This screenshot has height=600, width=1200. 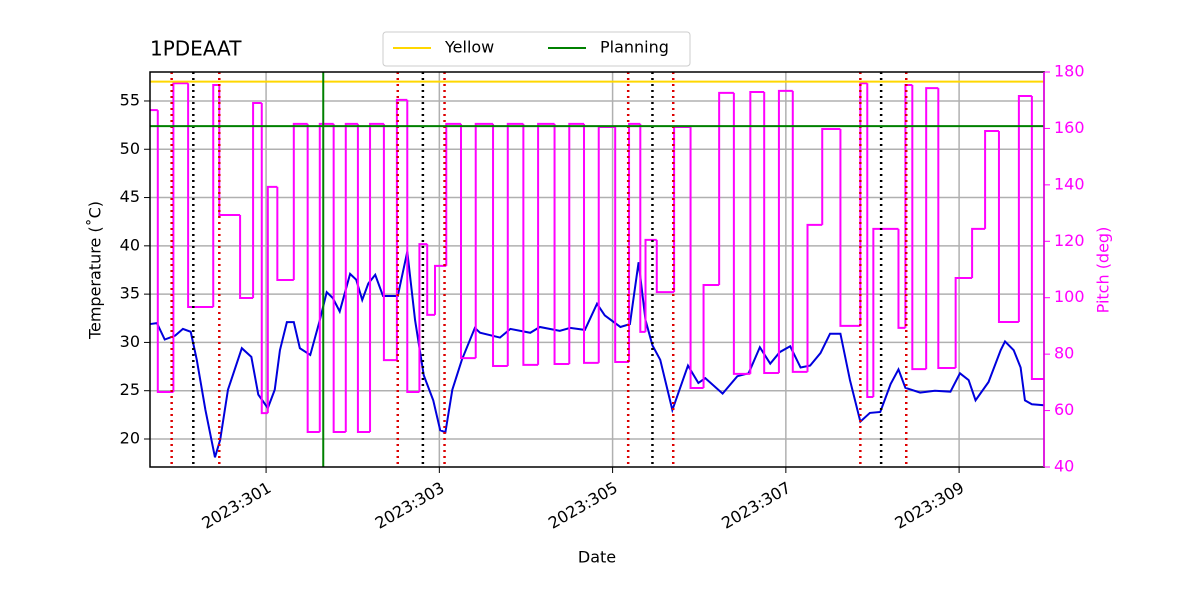 What do you see at coordinates (469, 47) in the screenshot?
I see `legend-label: Yellow` at bounding box center [469, 47].